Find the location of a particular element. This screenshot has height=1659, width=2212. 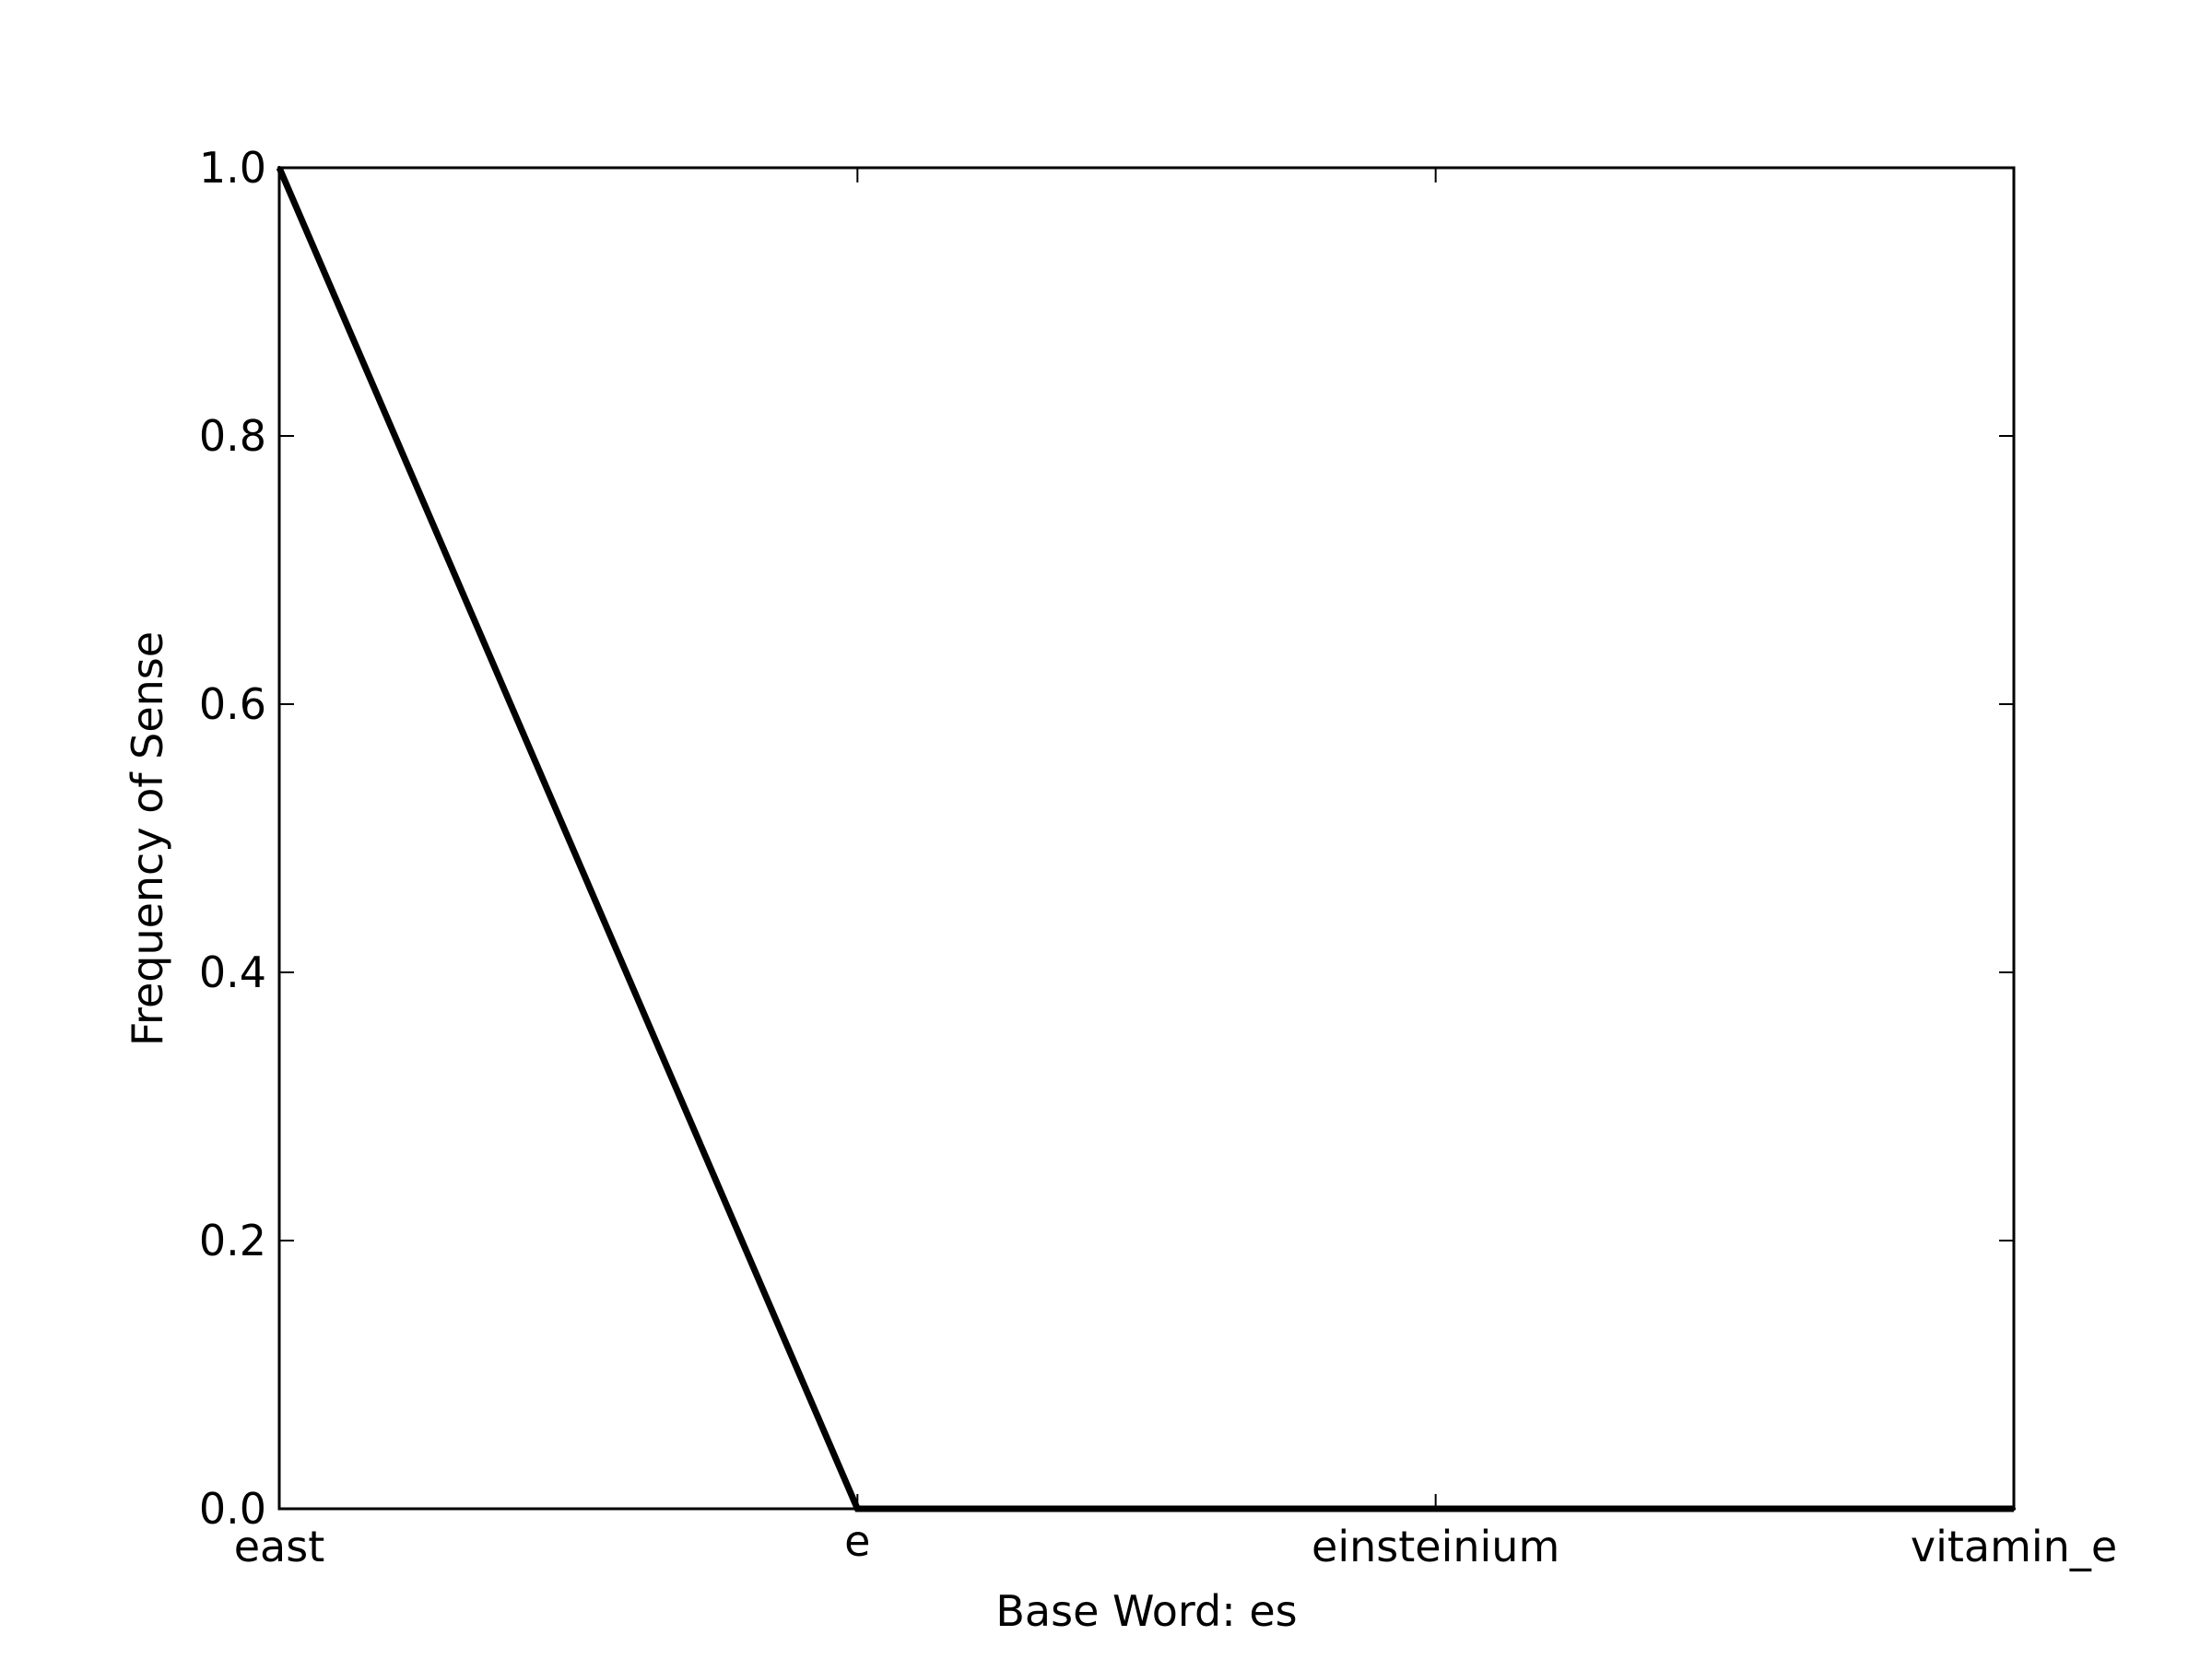

y-axis-label: Frequency of Sense is located at coordinates (147, 838).